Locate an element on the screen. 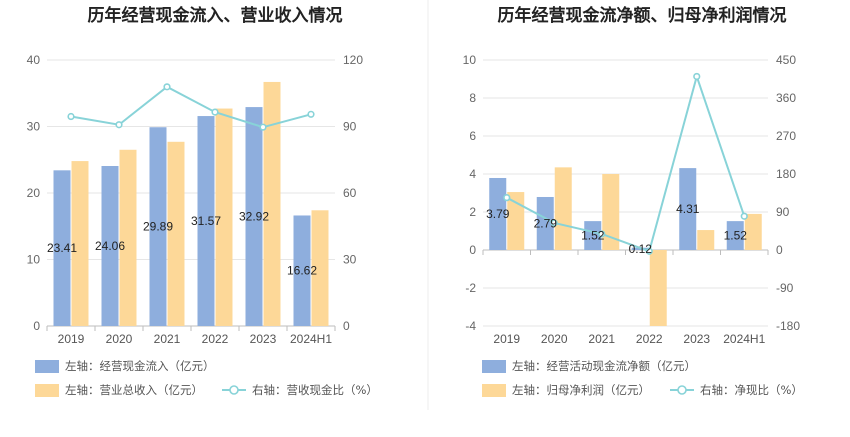 This screenshot has height=437, width=850. chart-title: 历年经营现金流净额、归母净利润情况 is located at coordinates (642, 15).